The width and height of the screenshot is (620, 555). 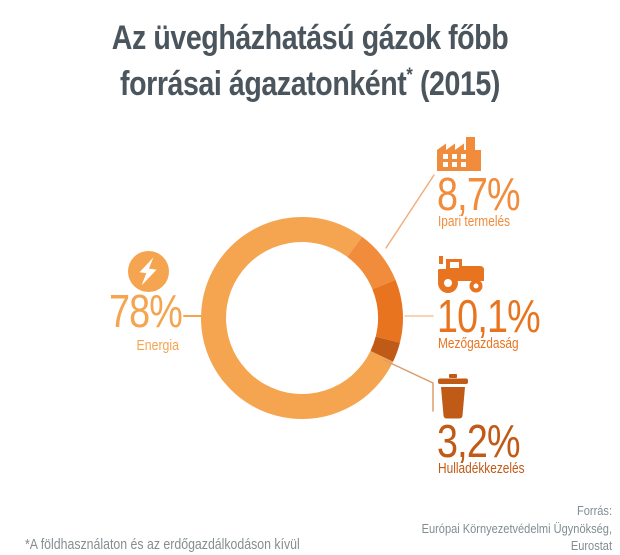 I want to click on page-title-line1: Az üvegházhatású gázok főbb, so click(x=310, y=38).